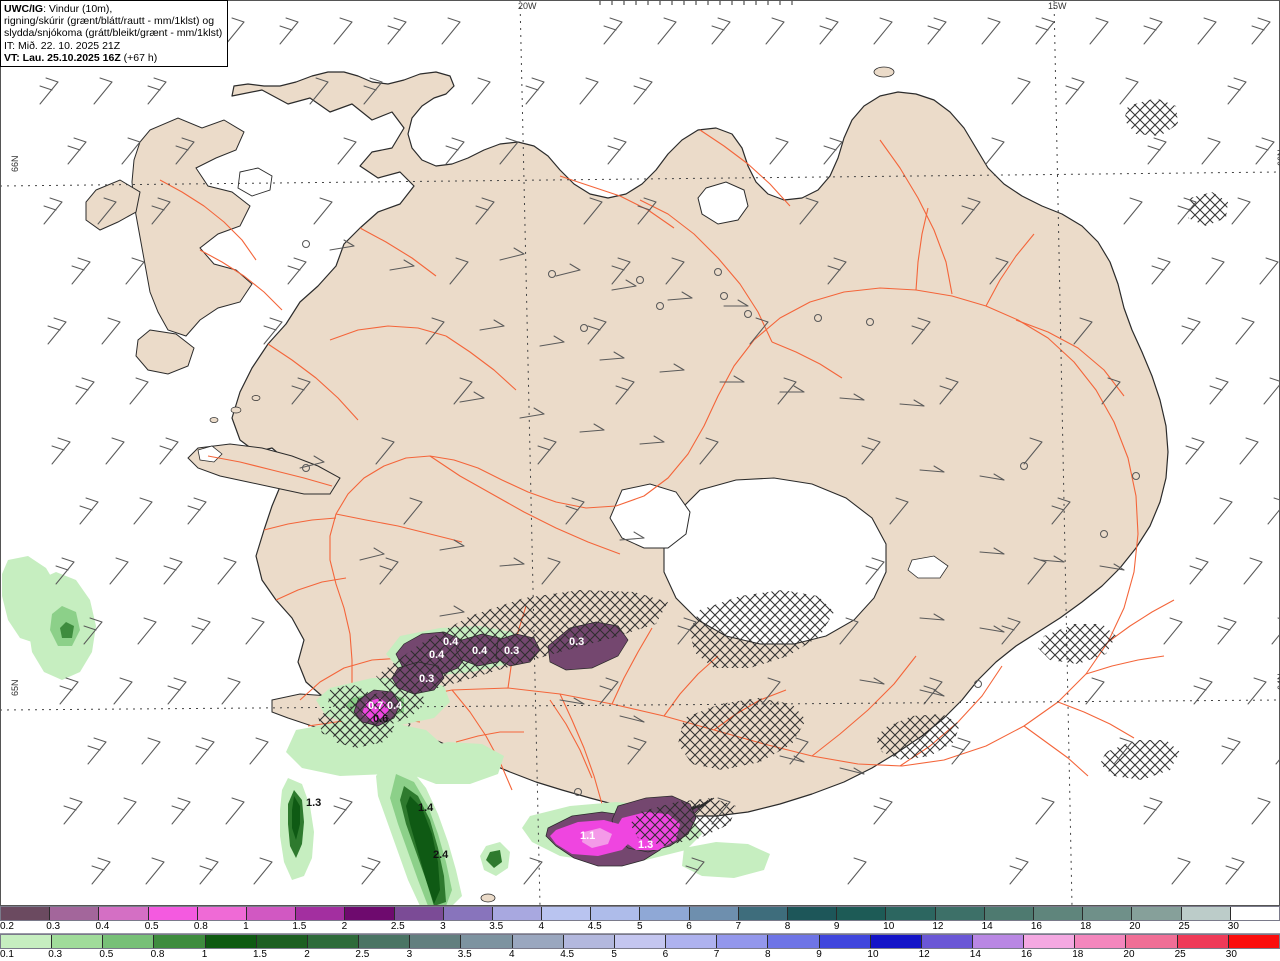 This screenshot has height=961, width=1280. Describe the element at coordinates (55, 954) in the screenshot. I see `colorbar-tick-label: 0.3` at that location.